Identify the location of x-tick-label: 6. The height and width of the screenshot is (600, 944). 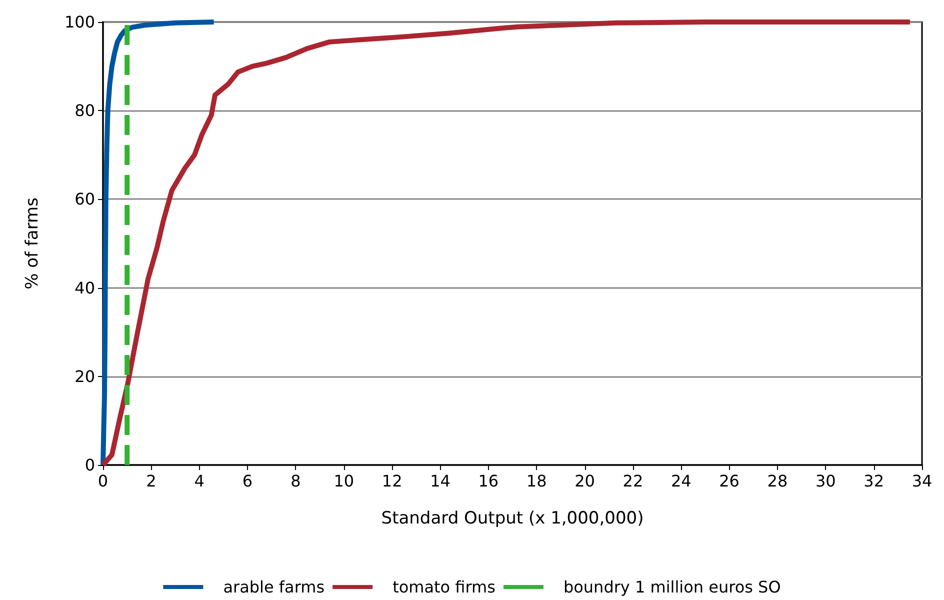
(247, 481).